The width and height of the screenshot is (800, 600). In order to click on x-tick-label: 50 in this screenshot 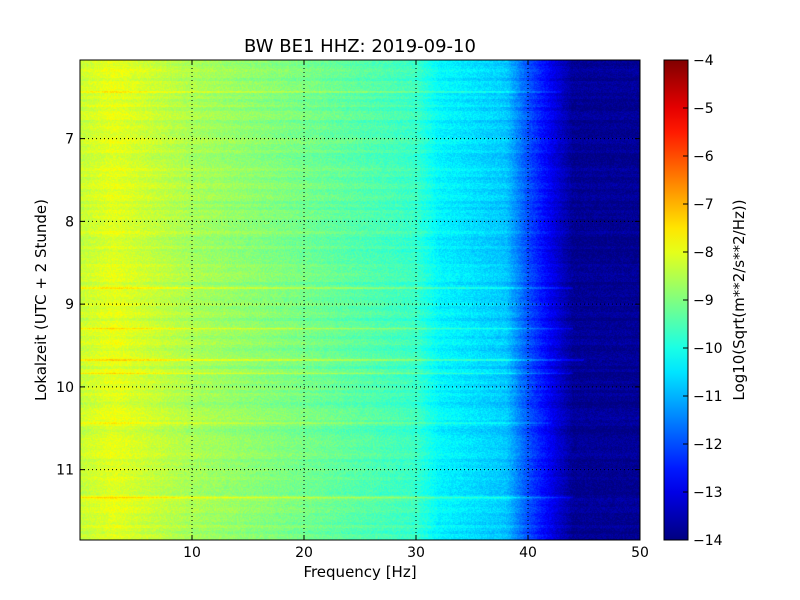, I will do `click(640, 553)`.